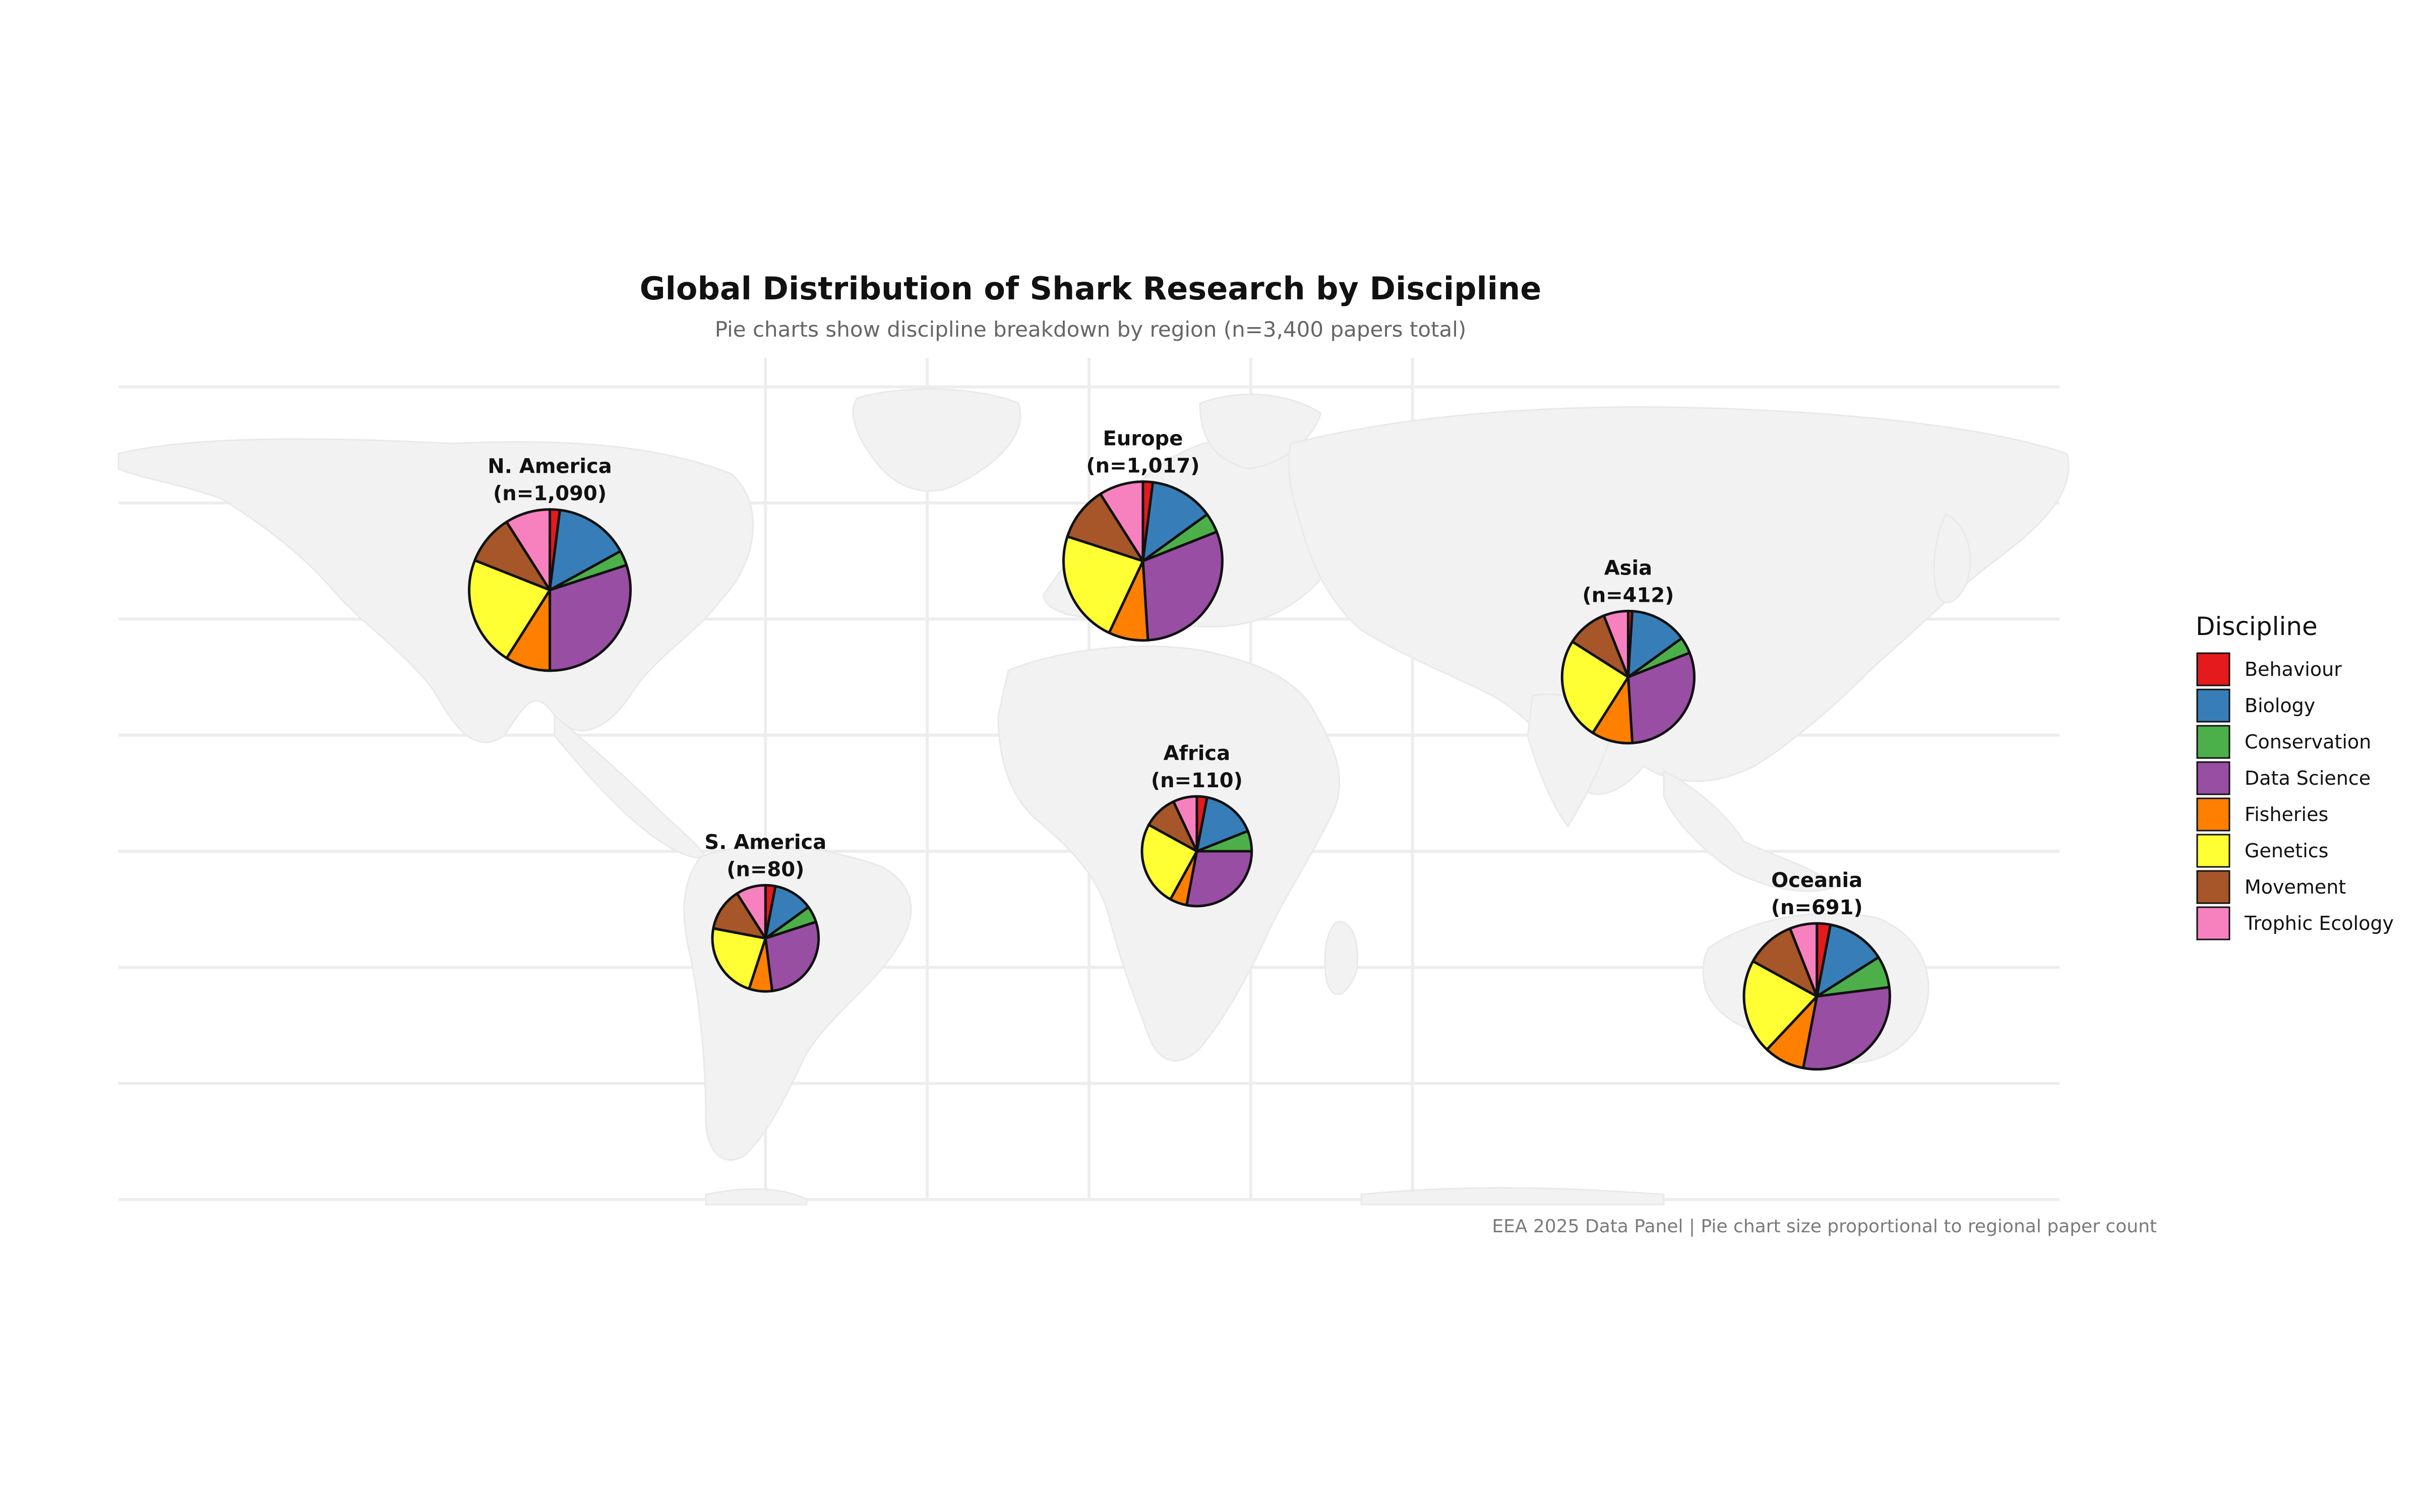  I want to click on legend-swatch-conservation, so click(2213, 742).